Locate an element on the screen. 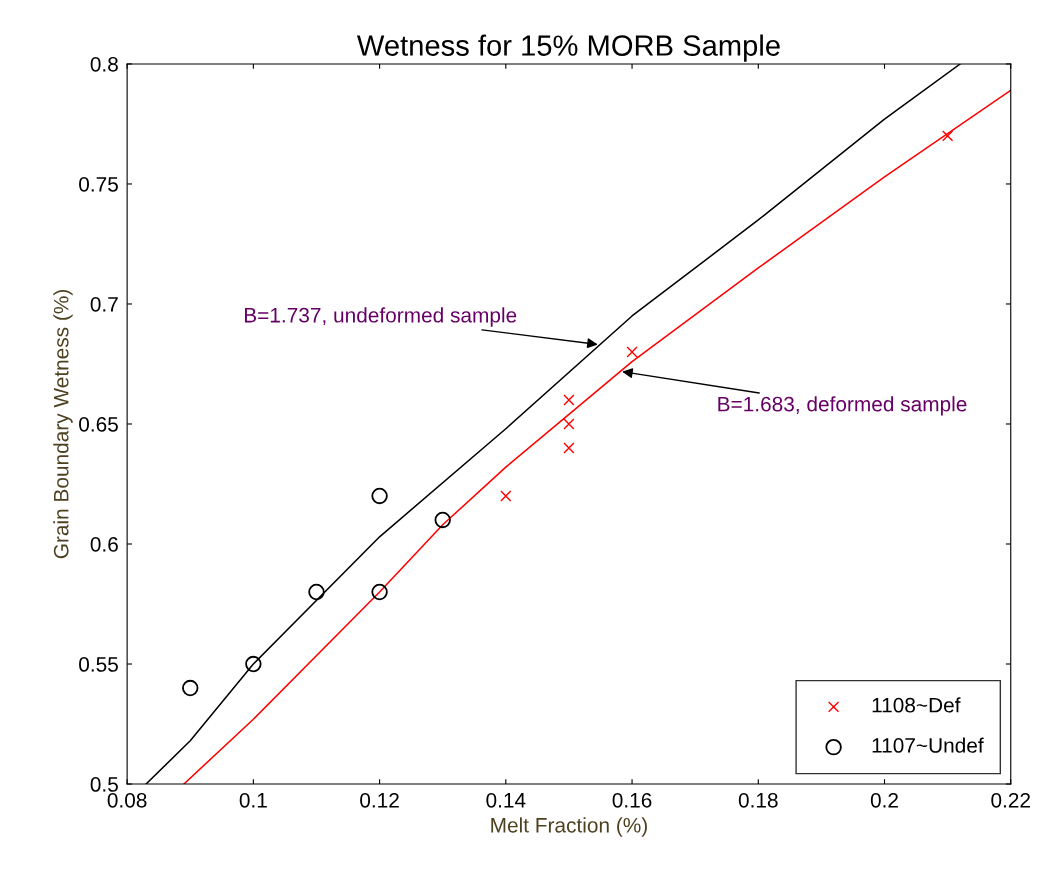  x-tick-label: 0.22 is located at coordinates (1010, 800).